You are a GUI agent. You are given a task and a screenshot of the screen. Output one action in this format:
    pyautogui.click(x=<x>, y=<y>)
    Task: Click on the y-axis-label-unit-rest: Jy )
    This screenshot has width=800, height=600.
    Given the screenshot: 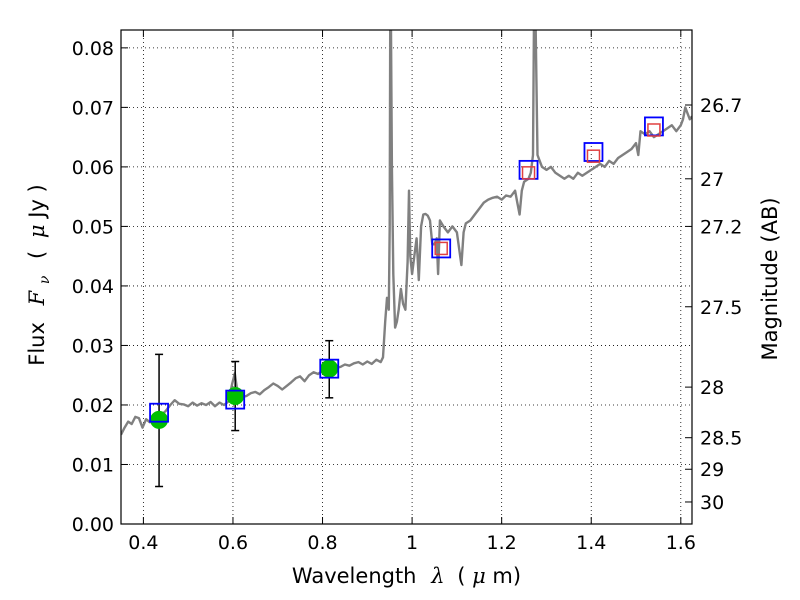 What is the action you would take?
    pyautogui.click(x=37, y=202)
    